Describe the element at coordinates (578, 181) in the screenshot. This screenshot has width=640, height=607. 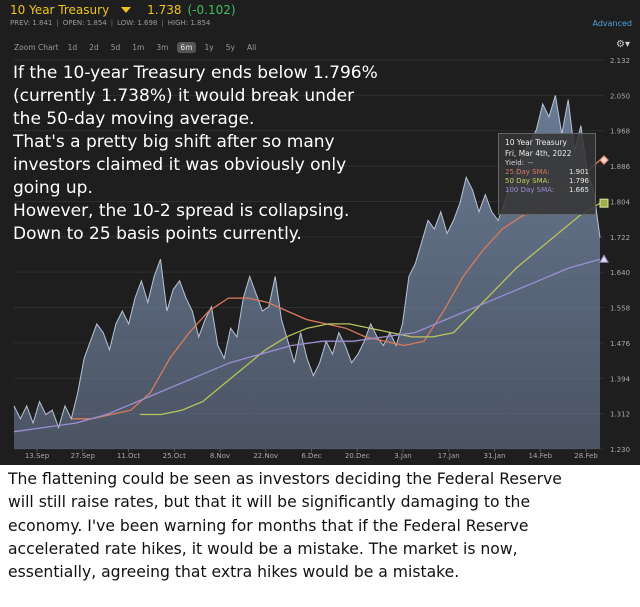
I see `tooltip-value-sma50: 1.796` at that location.